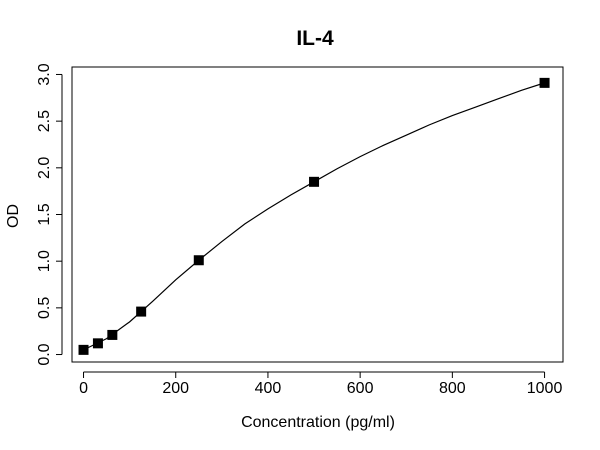 Image resolution: width=600 pixels, height=450 pixels. Describe the element at coordinates (44, 308) in the screenshot. I see `y-tick-label: 0.5` at that location.